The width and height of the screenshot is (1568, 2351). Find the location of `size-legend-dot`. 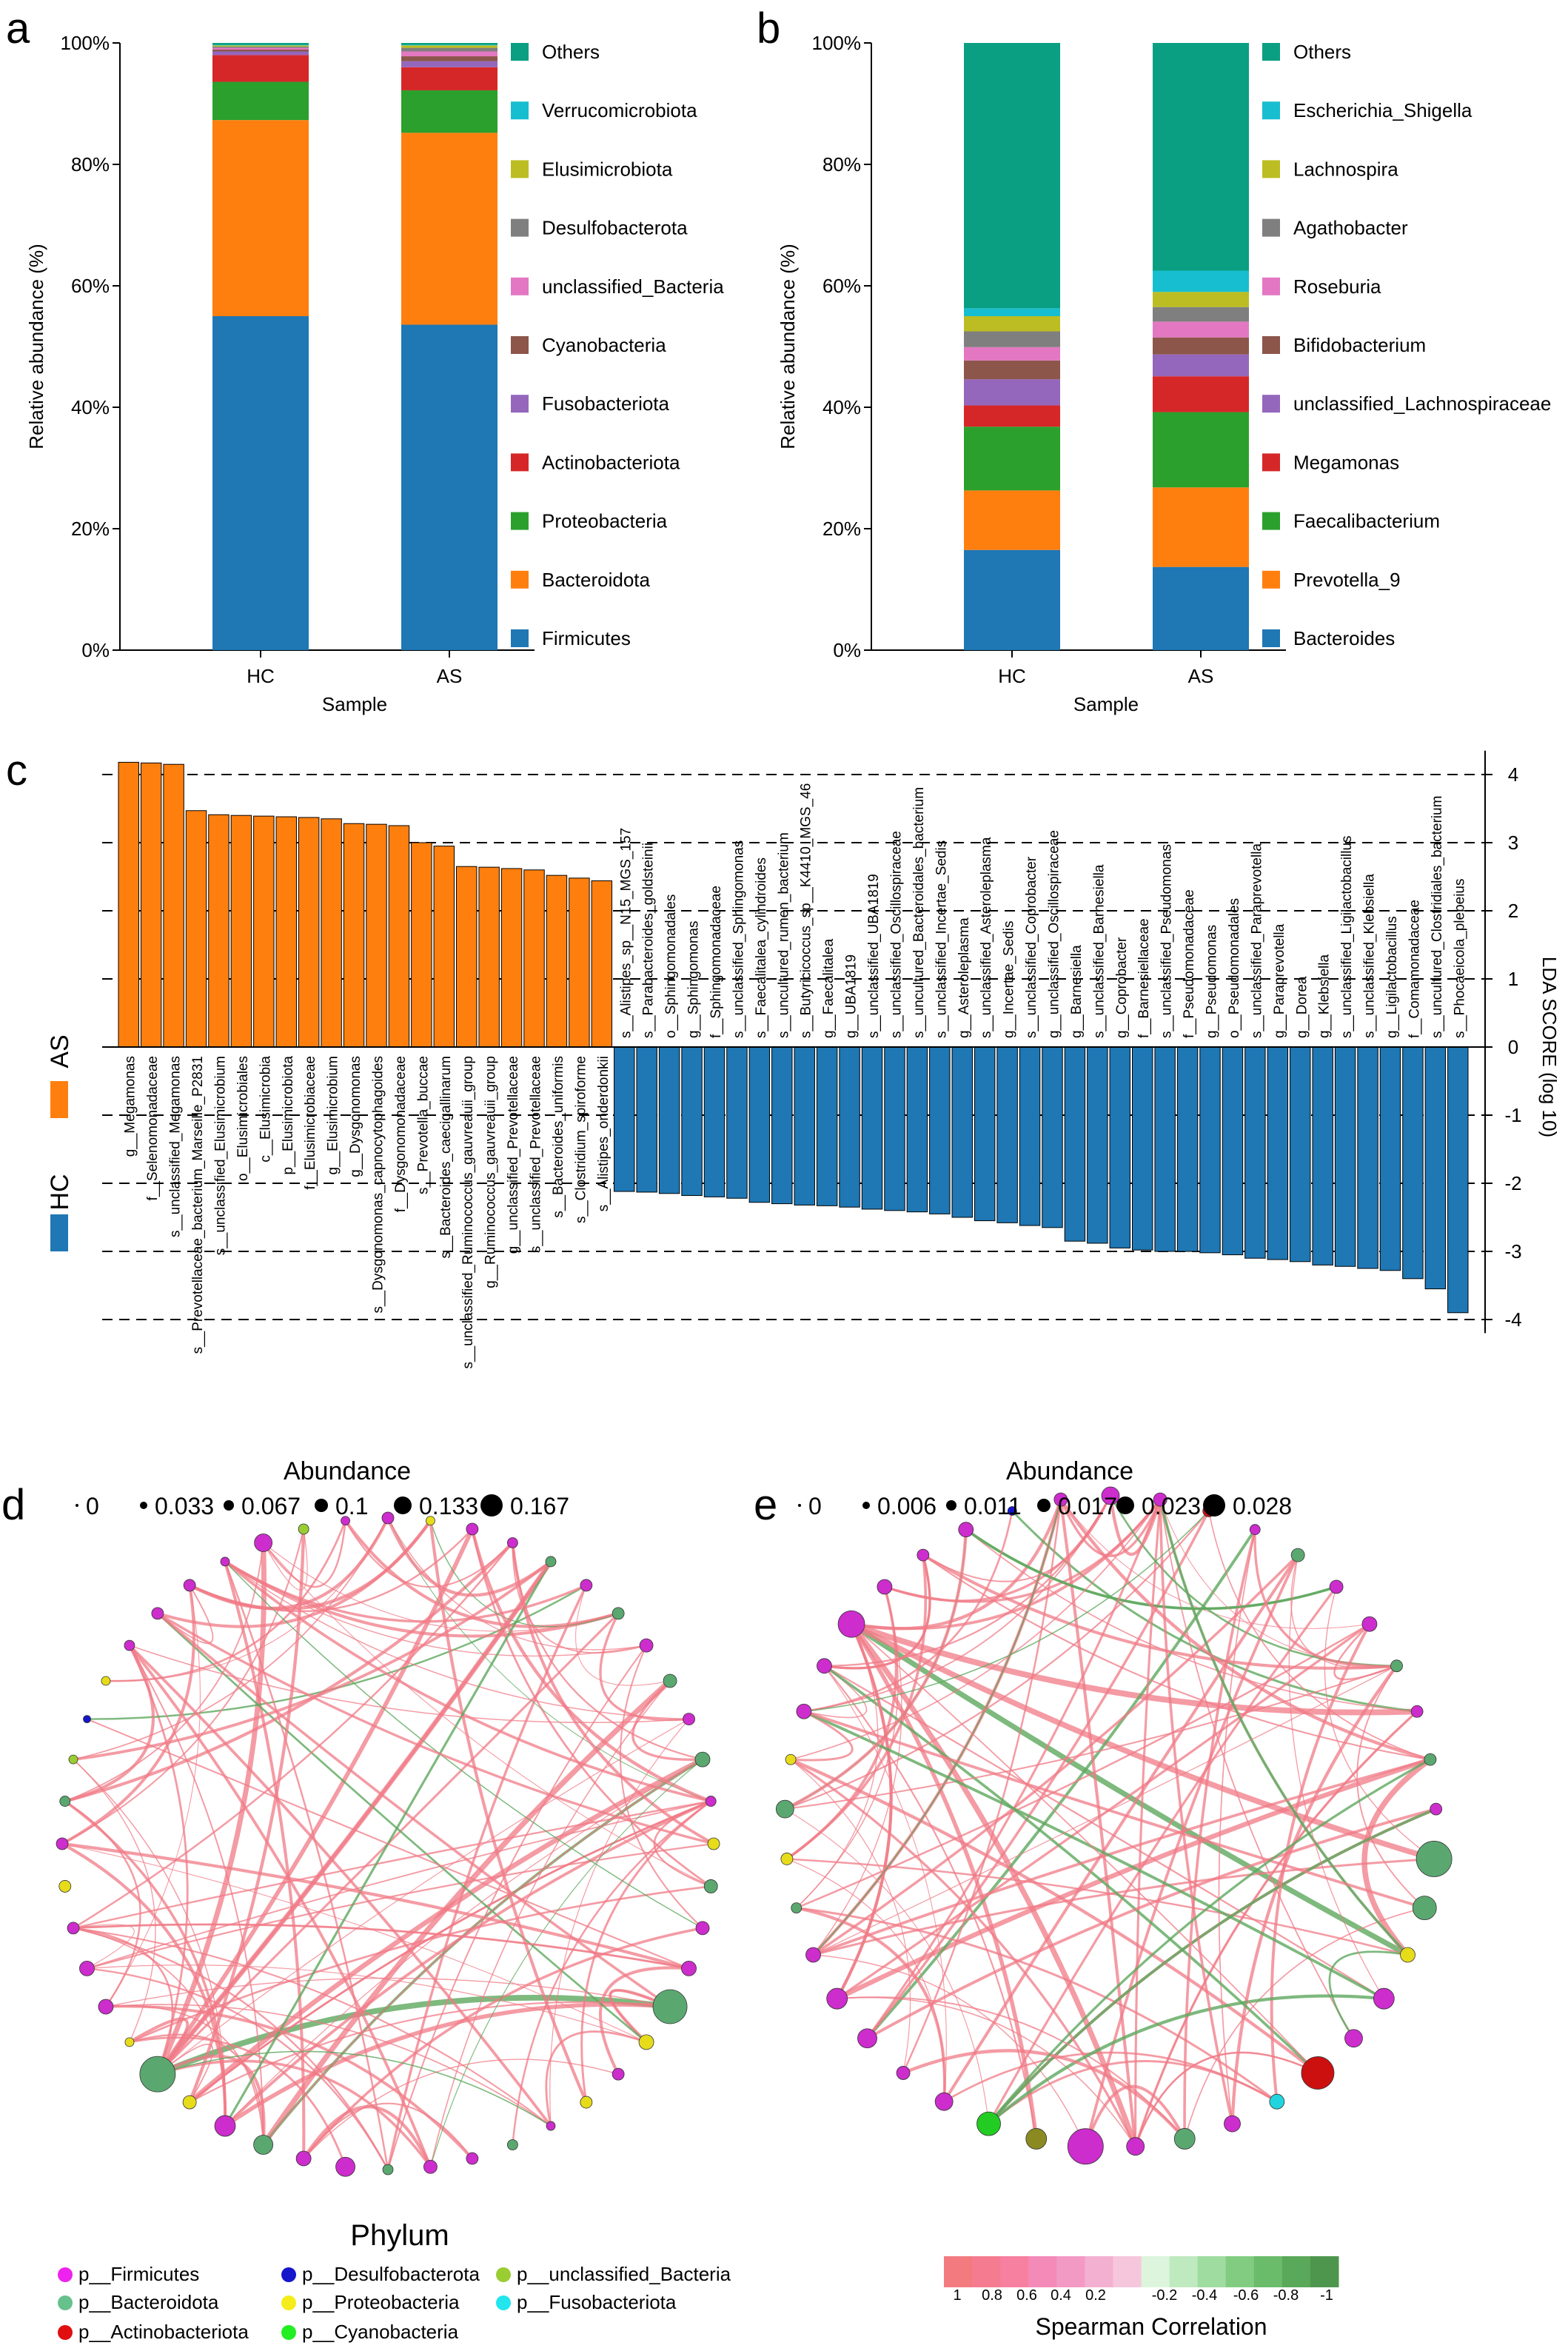

size-legend-dot is located at coordinates (143, 1505).